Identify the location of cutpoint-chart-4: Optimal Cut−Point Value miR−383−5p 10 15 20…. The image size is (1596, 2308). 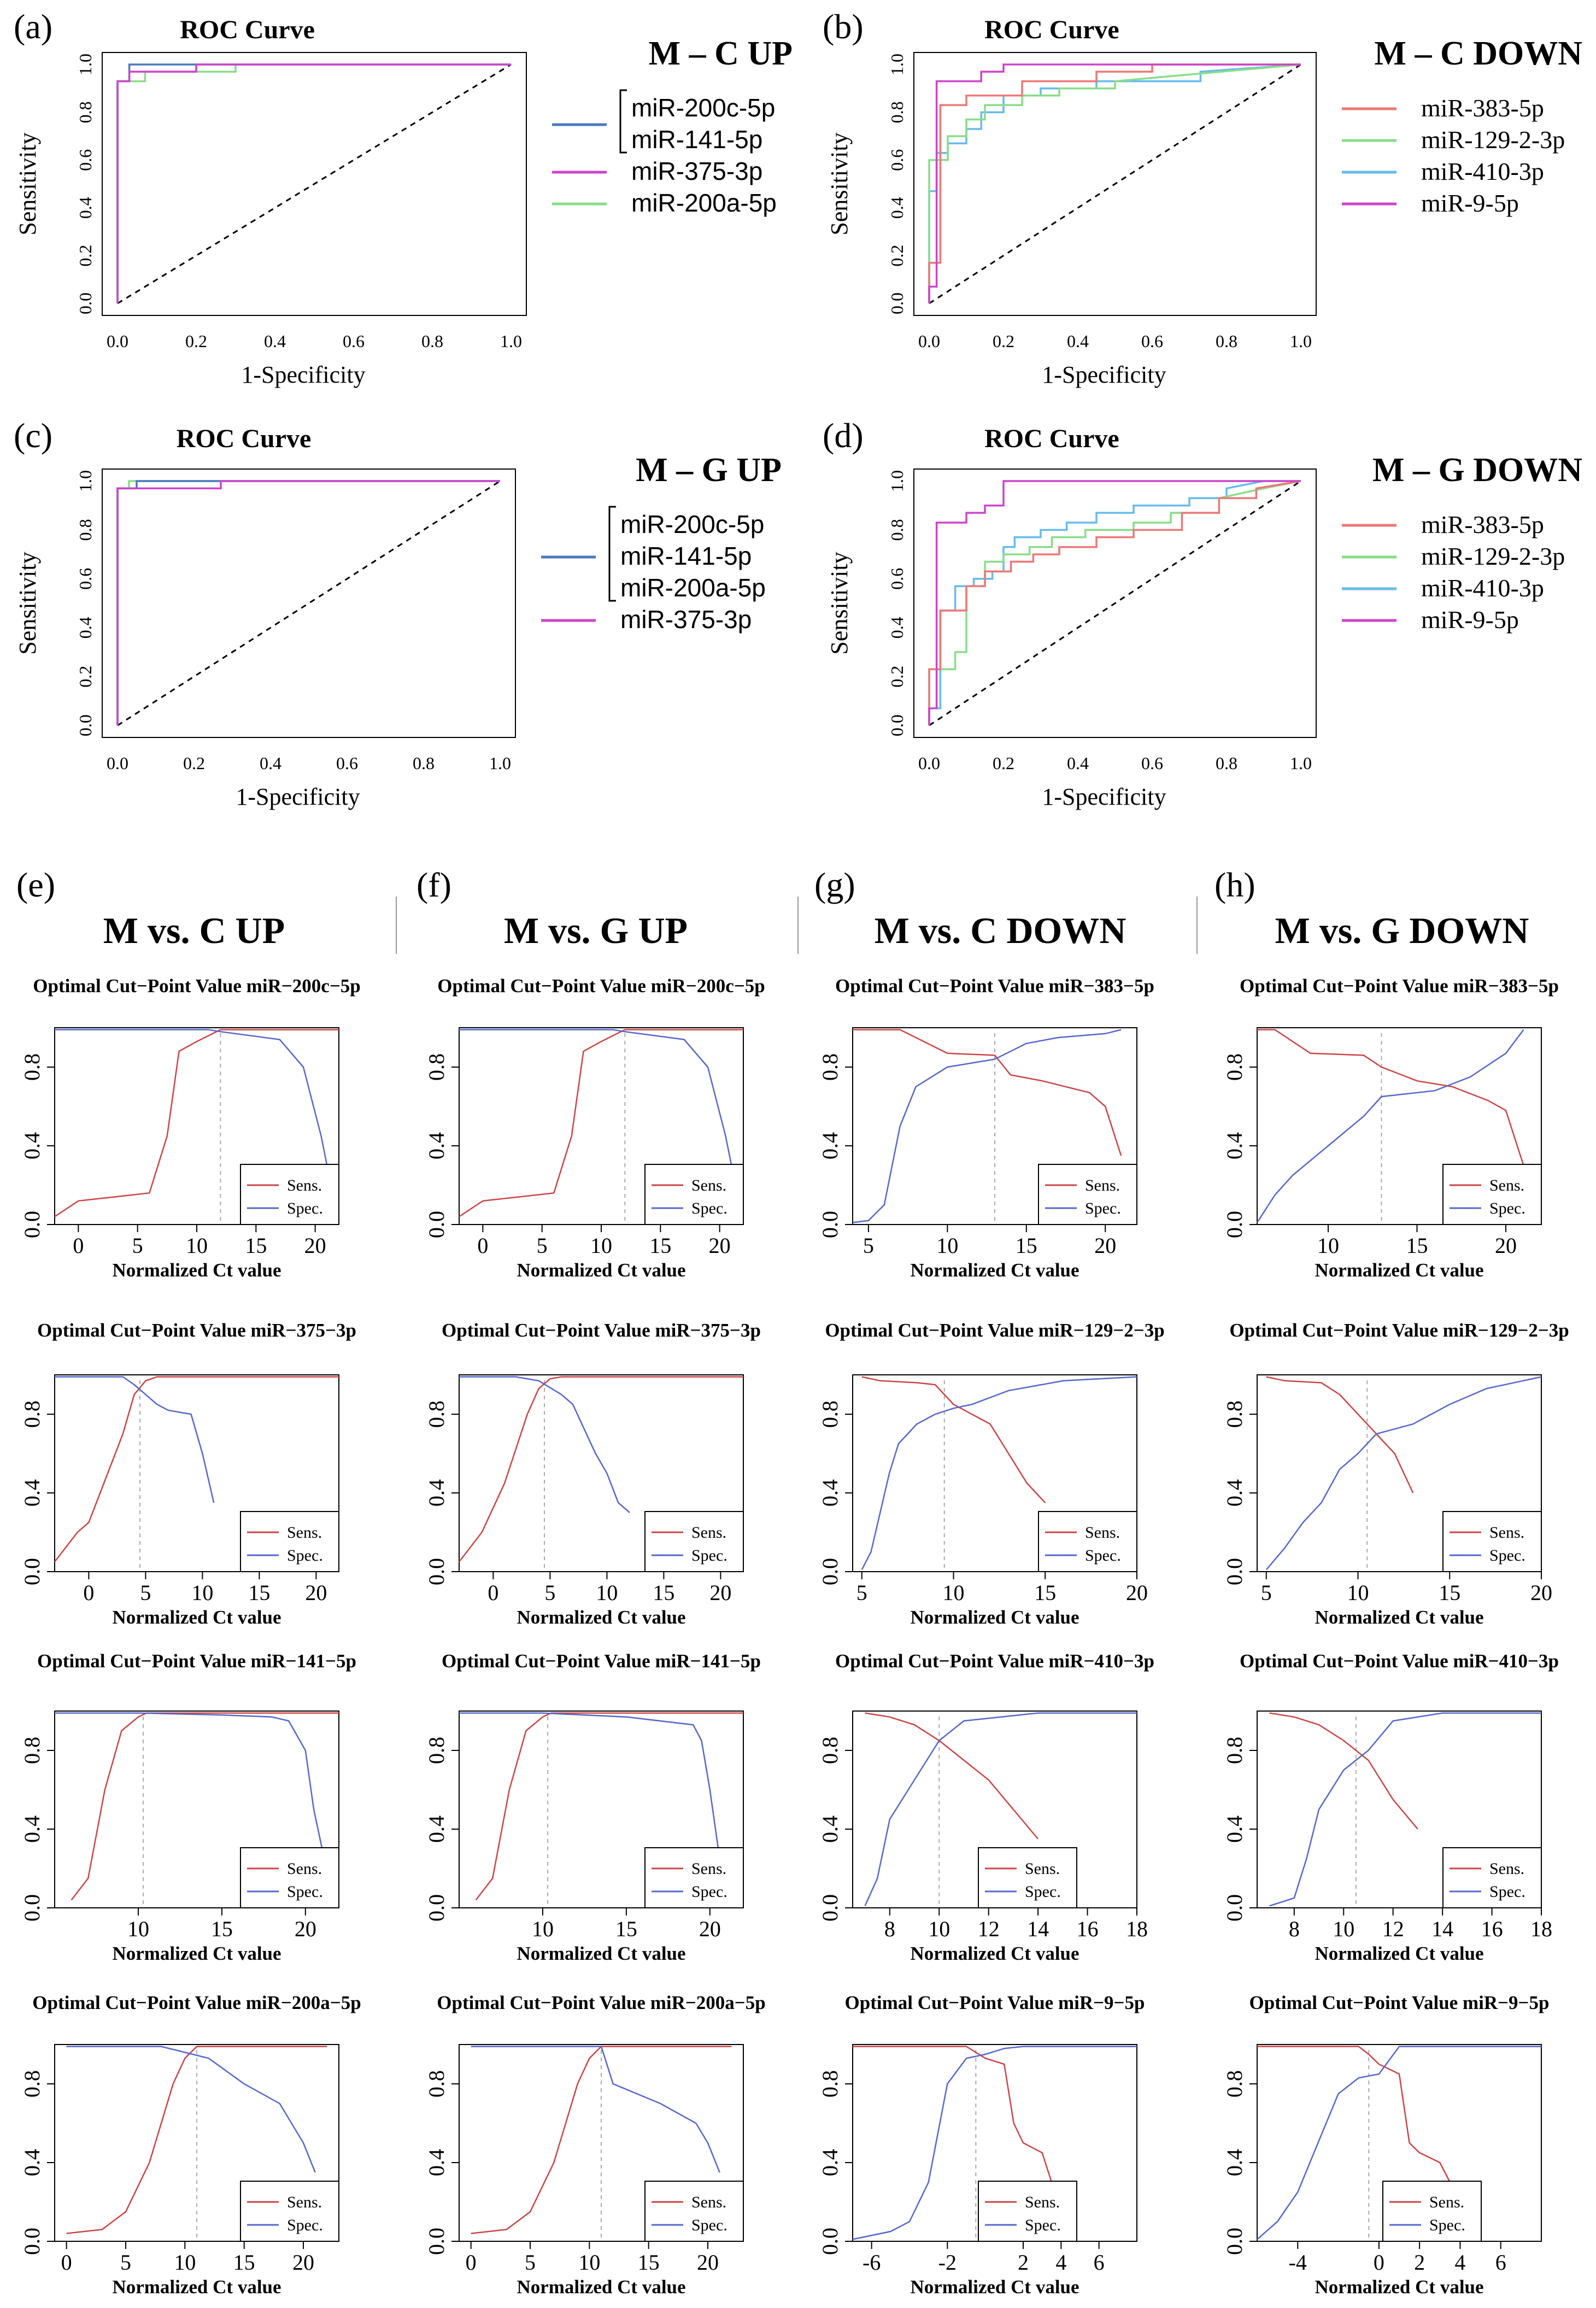
(1391, 1128).